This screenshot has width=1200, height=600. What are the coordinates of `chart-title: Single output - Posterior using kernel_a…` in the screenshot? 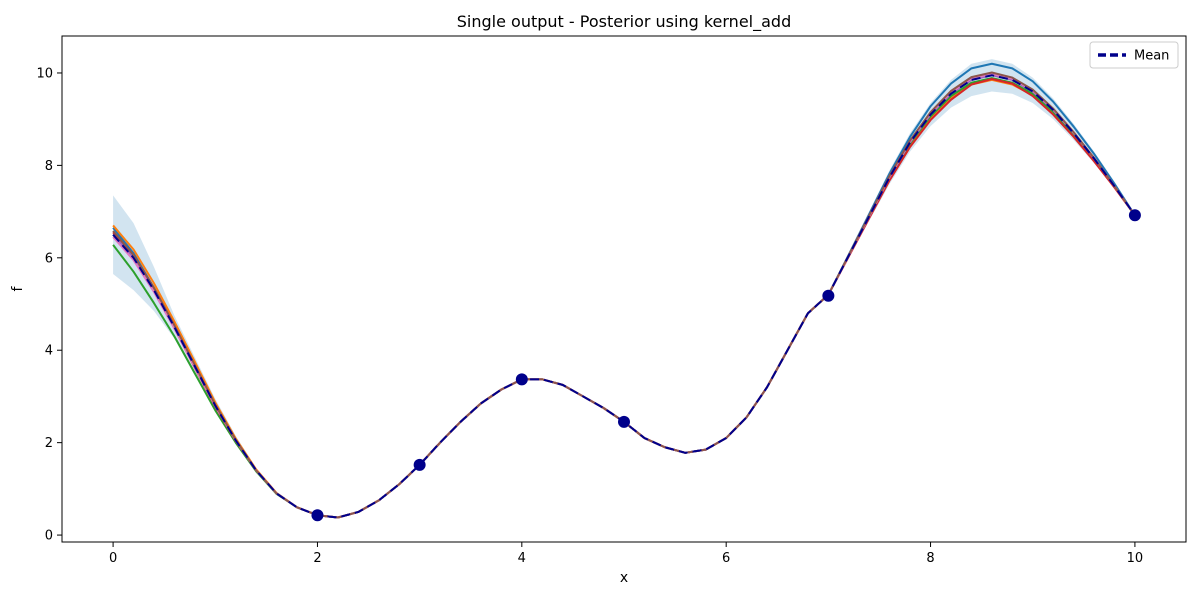 It's located at (624, 22).